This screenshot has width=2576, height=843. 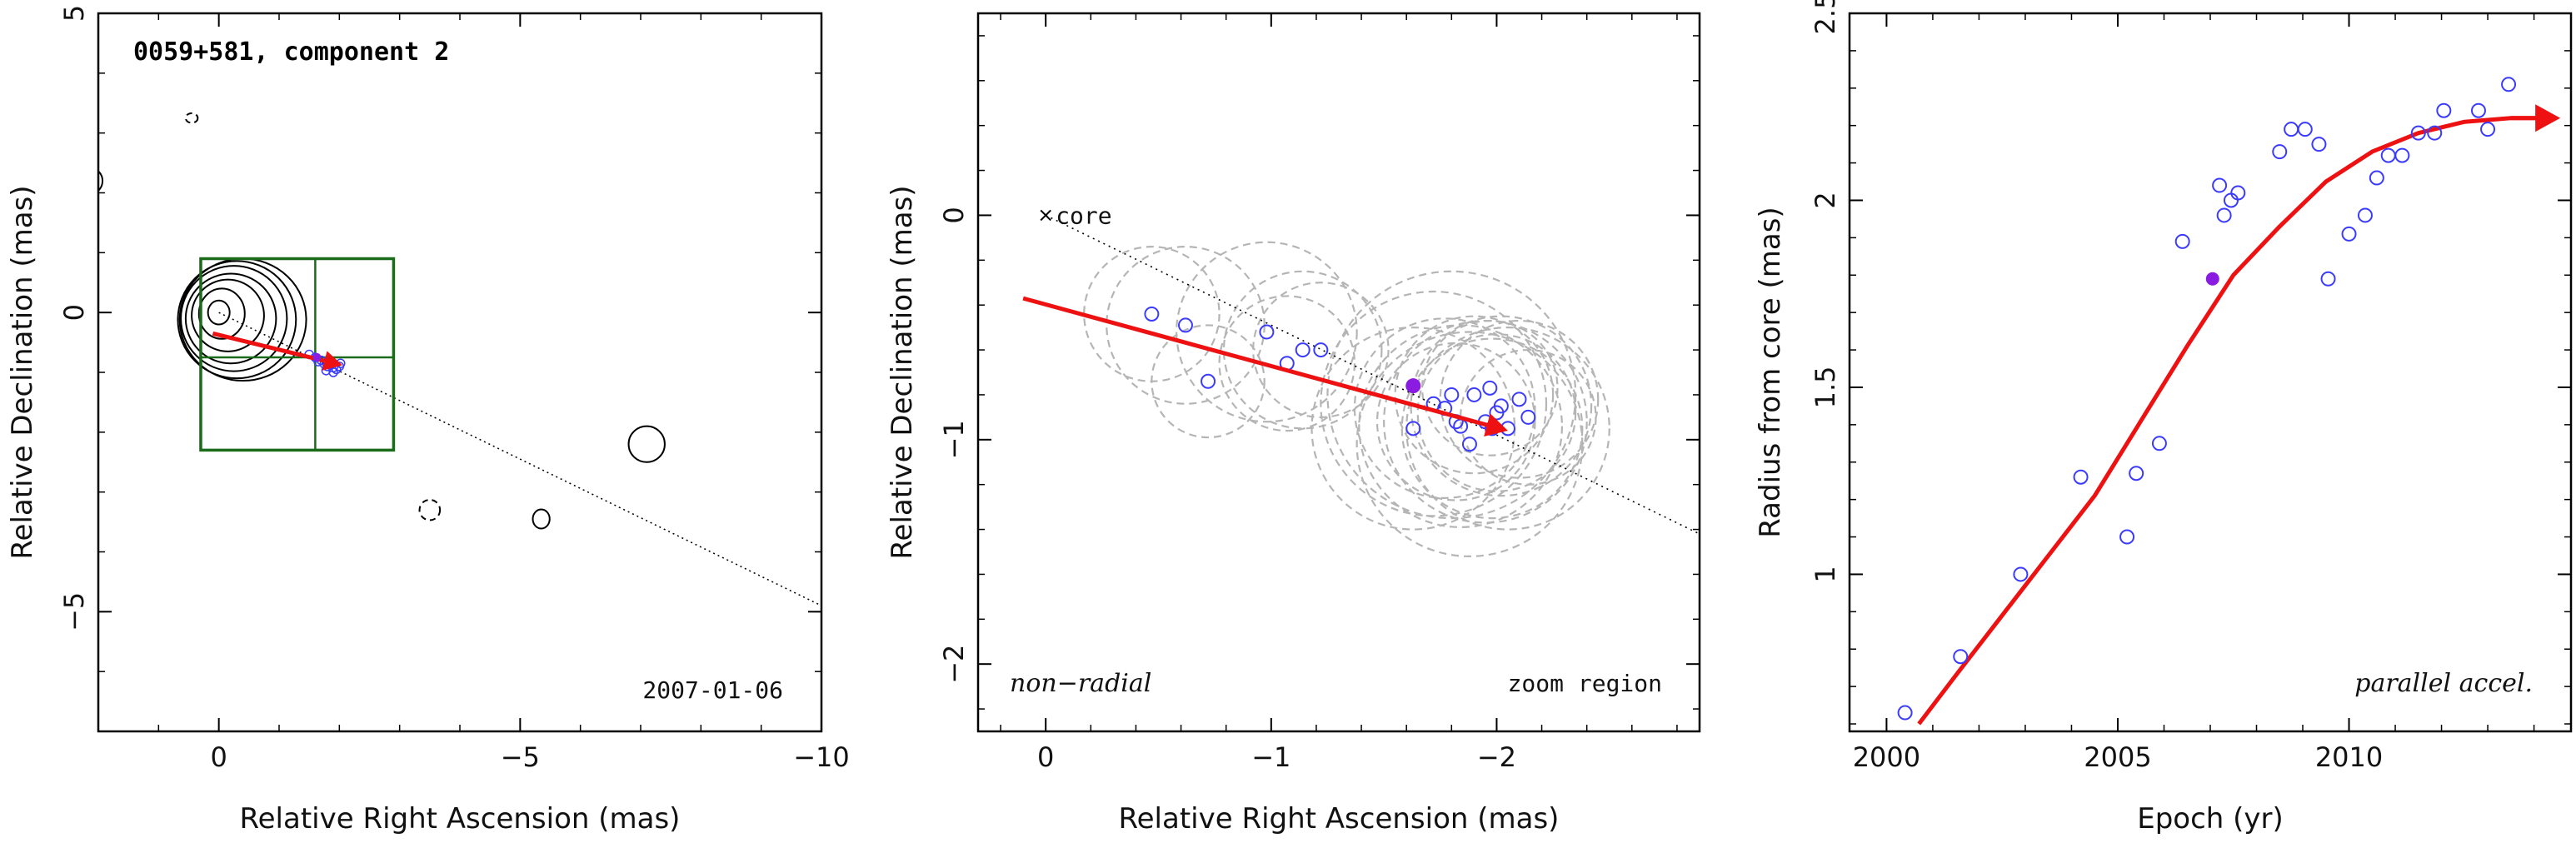 What do you see at coordinates (1825, 574) in the screenshot?
I see `radius-y-tick-label: 1` at bounding box center [1825, 574].